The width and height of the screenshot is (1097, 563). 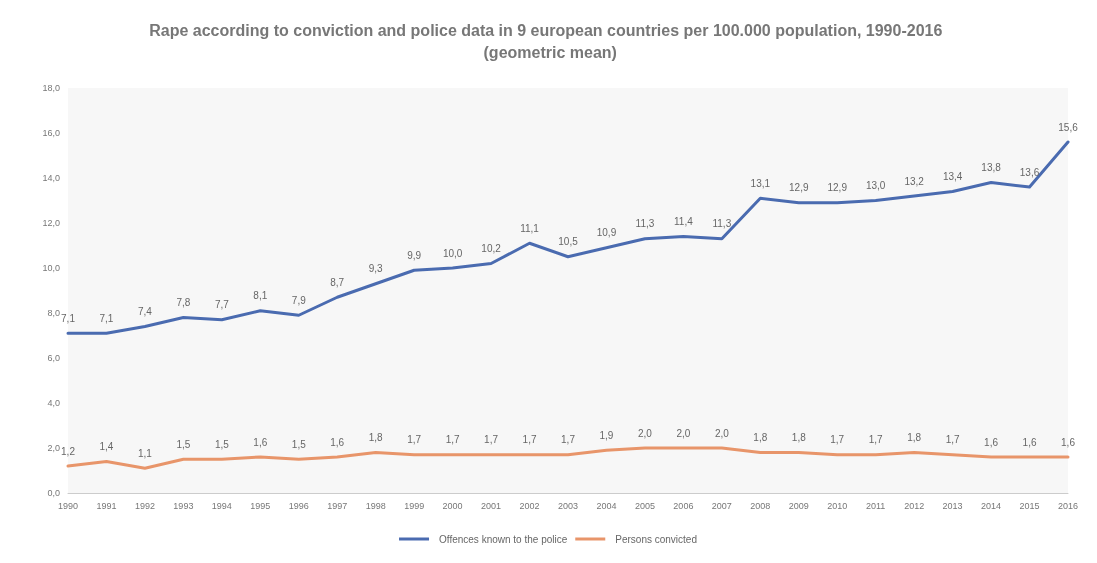 I want to click on data-label: 13,2, so click(x=914, y=181).